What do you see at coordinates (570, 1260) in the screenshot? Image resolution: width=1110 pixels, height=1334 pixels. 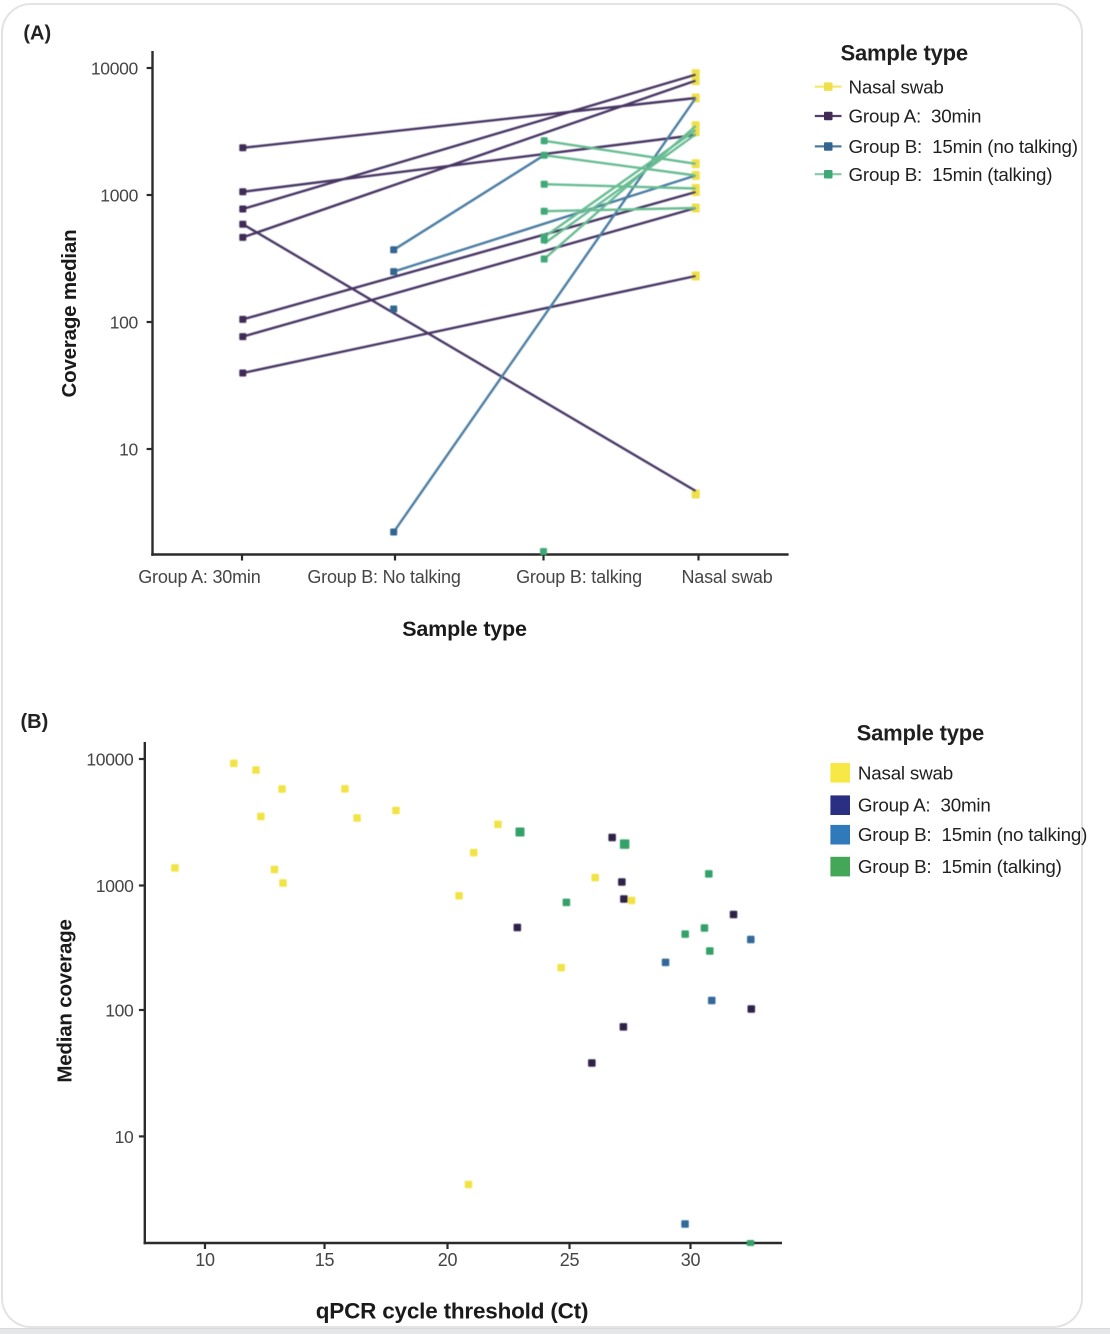 I see `svg-text: 25` at bounding box center [570, 1260].